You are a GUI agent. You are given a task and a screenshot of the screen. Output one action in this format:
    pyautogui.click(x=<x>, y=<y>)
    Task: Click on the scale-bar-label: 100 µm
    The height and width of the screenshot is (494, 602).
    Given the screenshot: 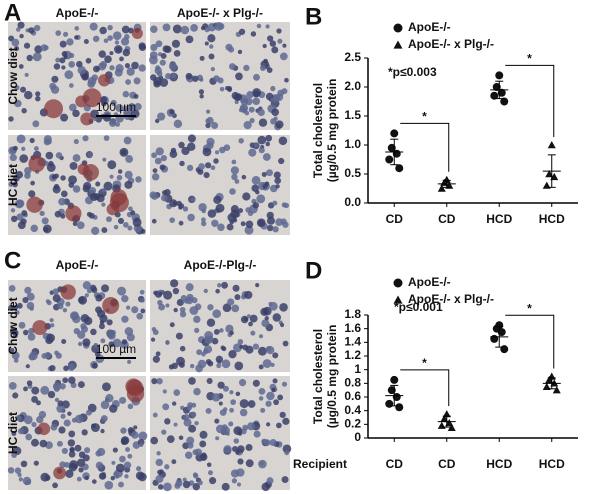 What is the action you would take?
    pyautogui.click(x=116, y=349)
    